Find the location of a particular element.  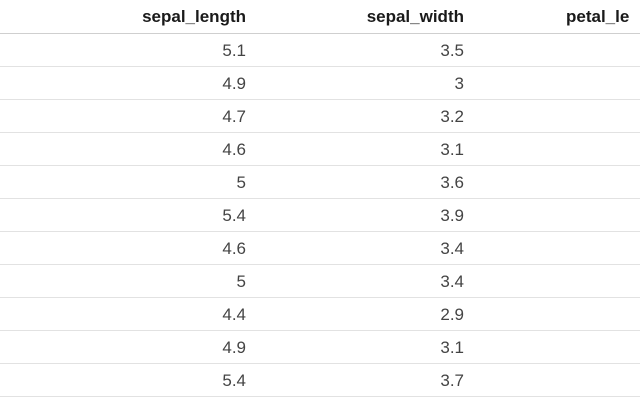

table-cell: 3.5 is located at coordinates (452, 50).